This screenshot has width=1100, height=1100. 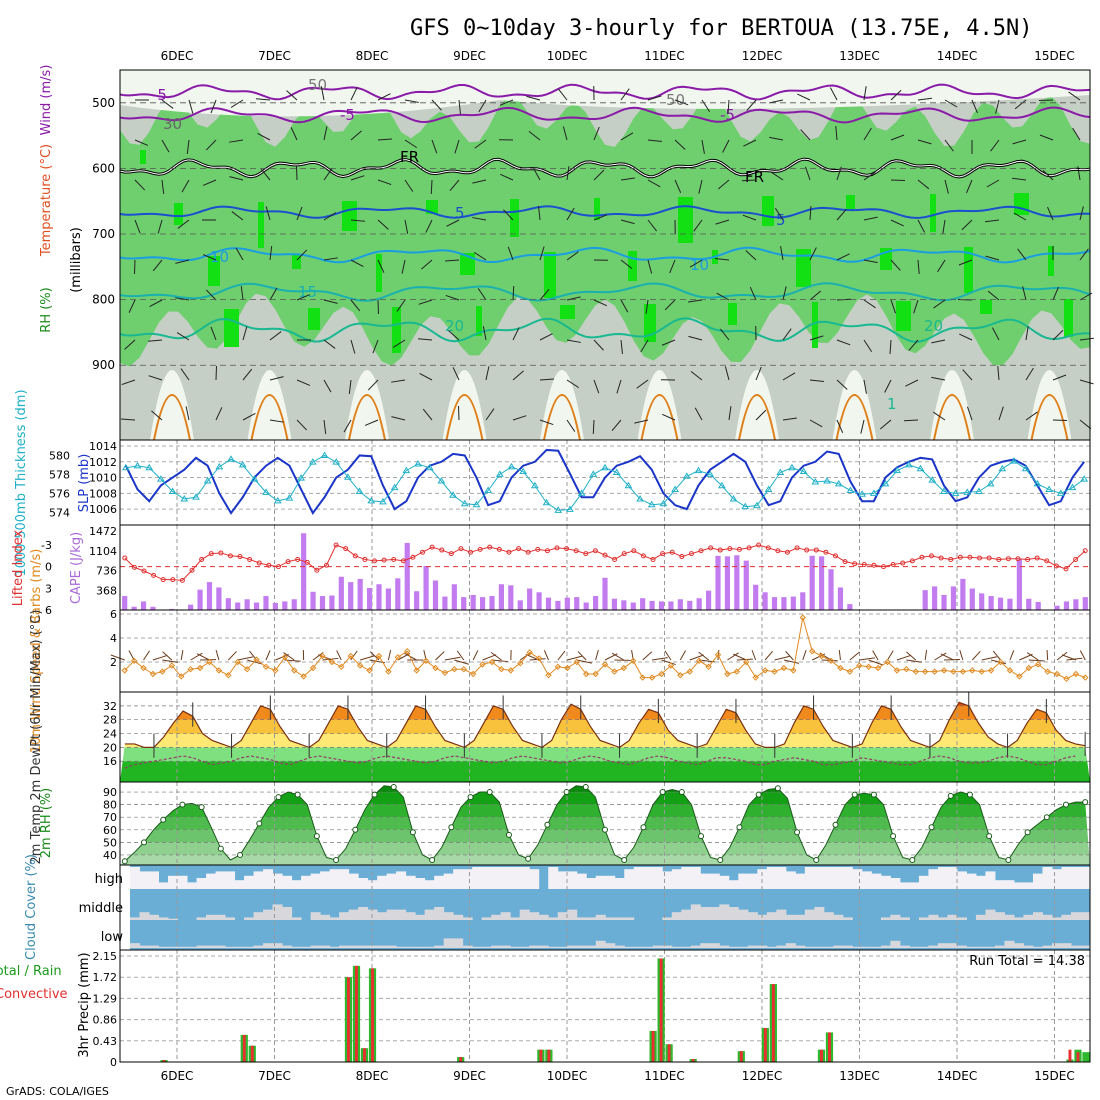 I want to click on contour-label: FR, so click(x=754, y=177).